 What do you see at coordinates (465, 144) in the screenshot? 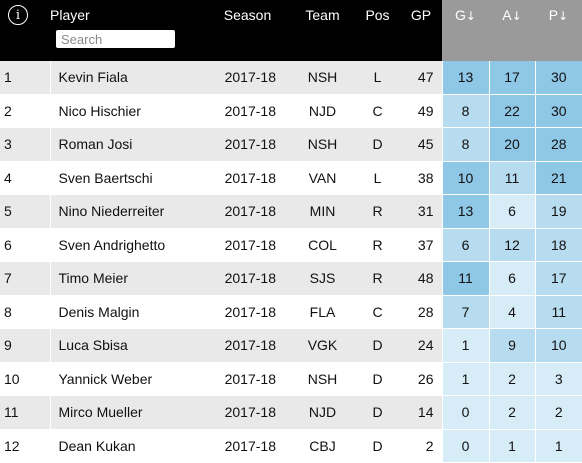
I see `goals-cell: 8` at bounding box center [465, 144].